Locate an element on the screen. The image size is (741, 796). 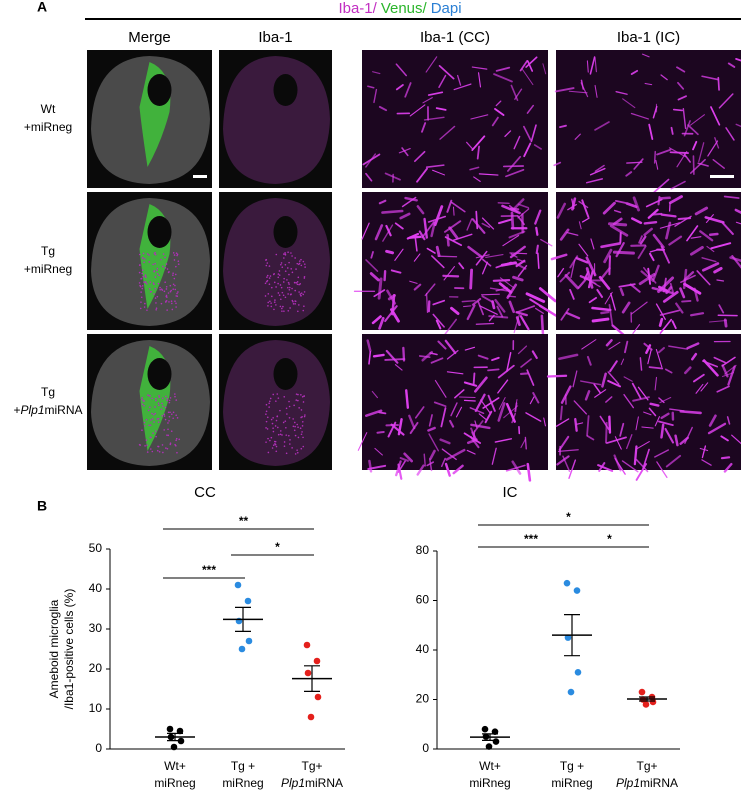
data-point is located at coordinates (249, 641).